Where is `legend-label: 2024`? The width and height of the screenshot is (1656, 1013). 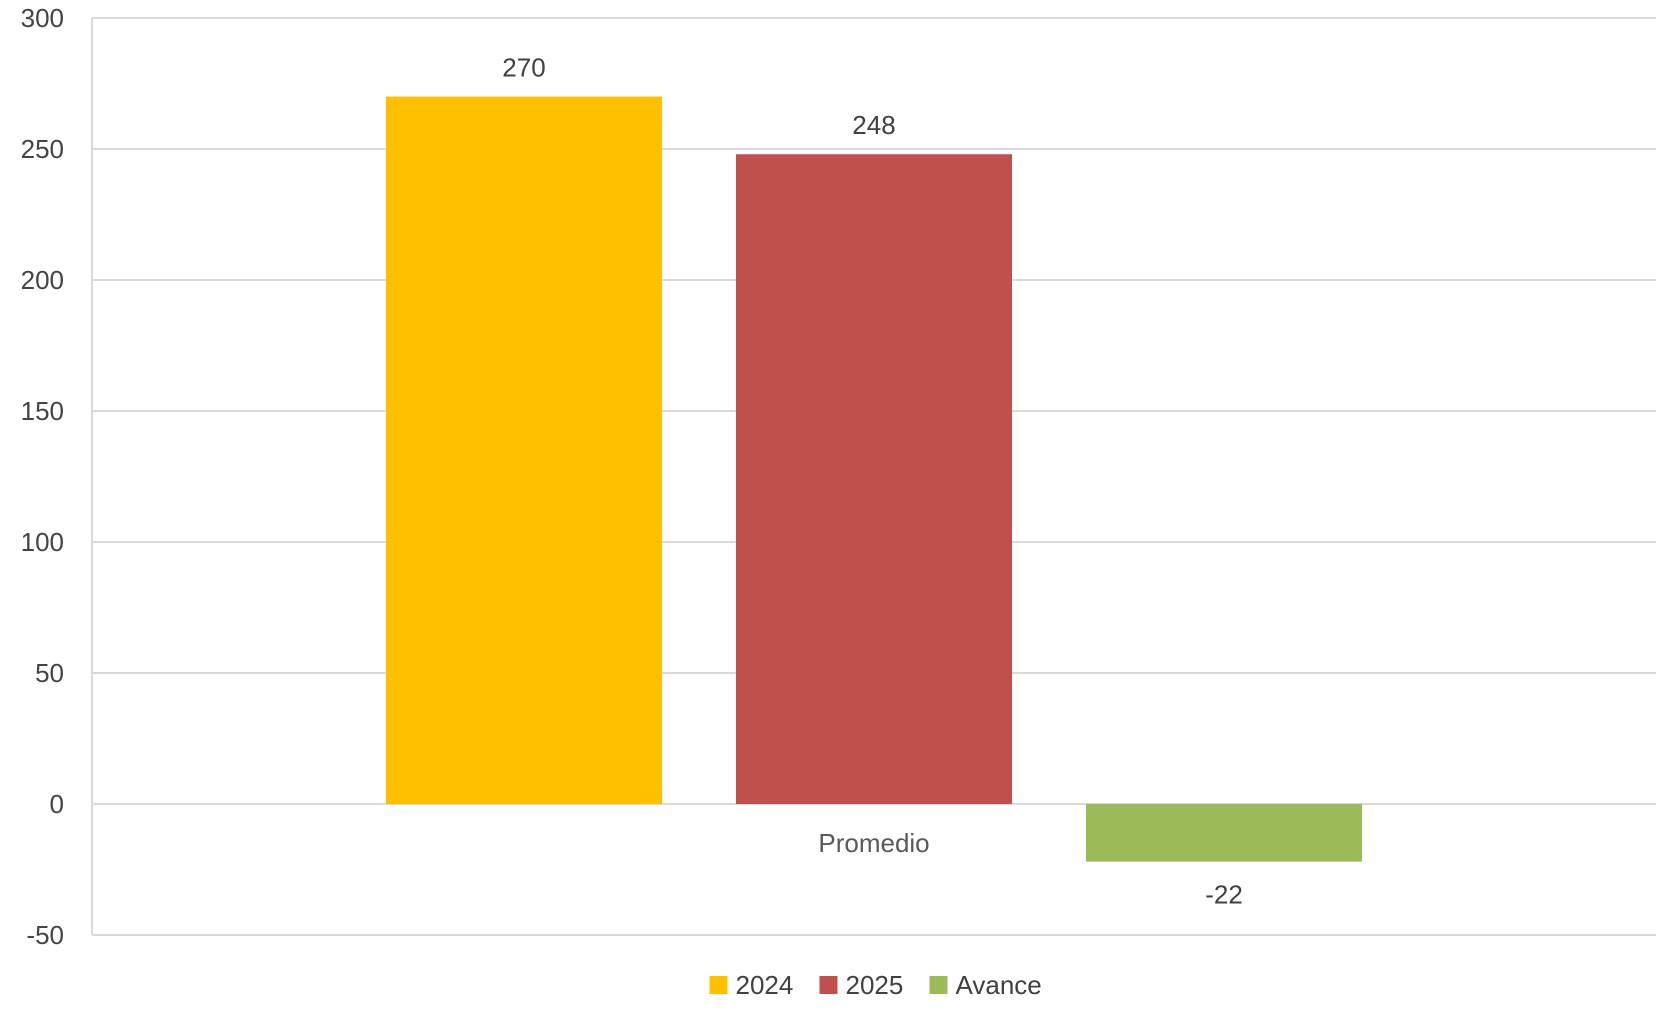 legend-label: 2024 is located at coordinates (765, 985).